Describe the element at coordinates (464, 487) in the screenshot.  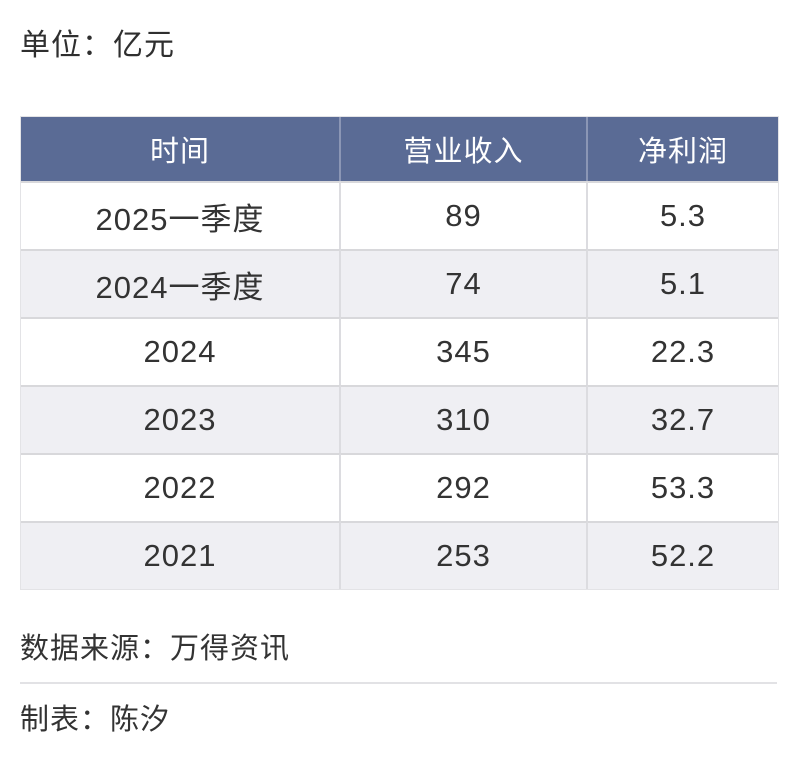
I see `cell-revenue: 292` at that location.